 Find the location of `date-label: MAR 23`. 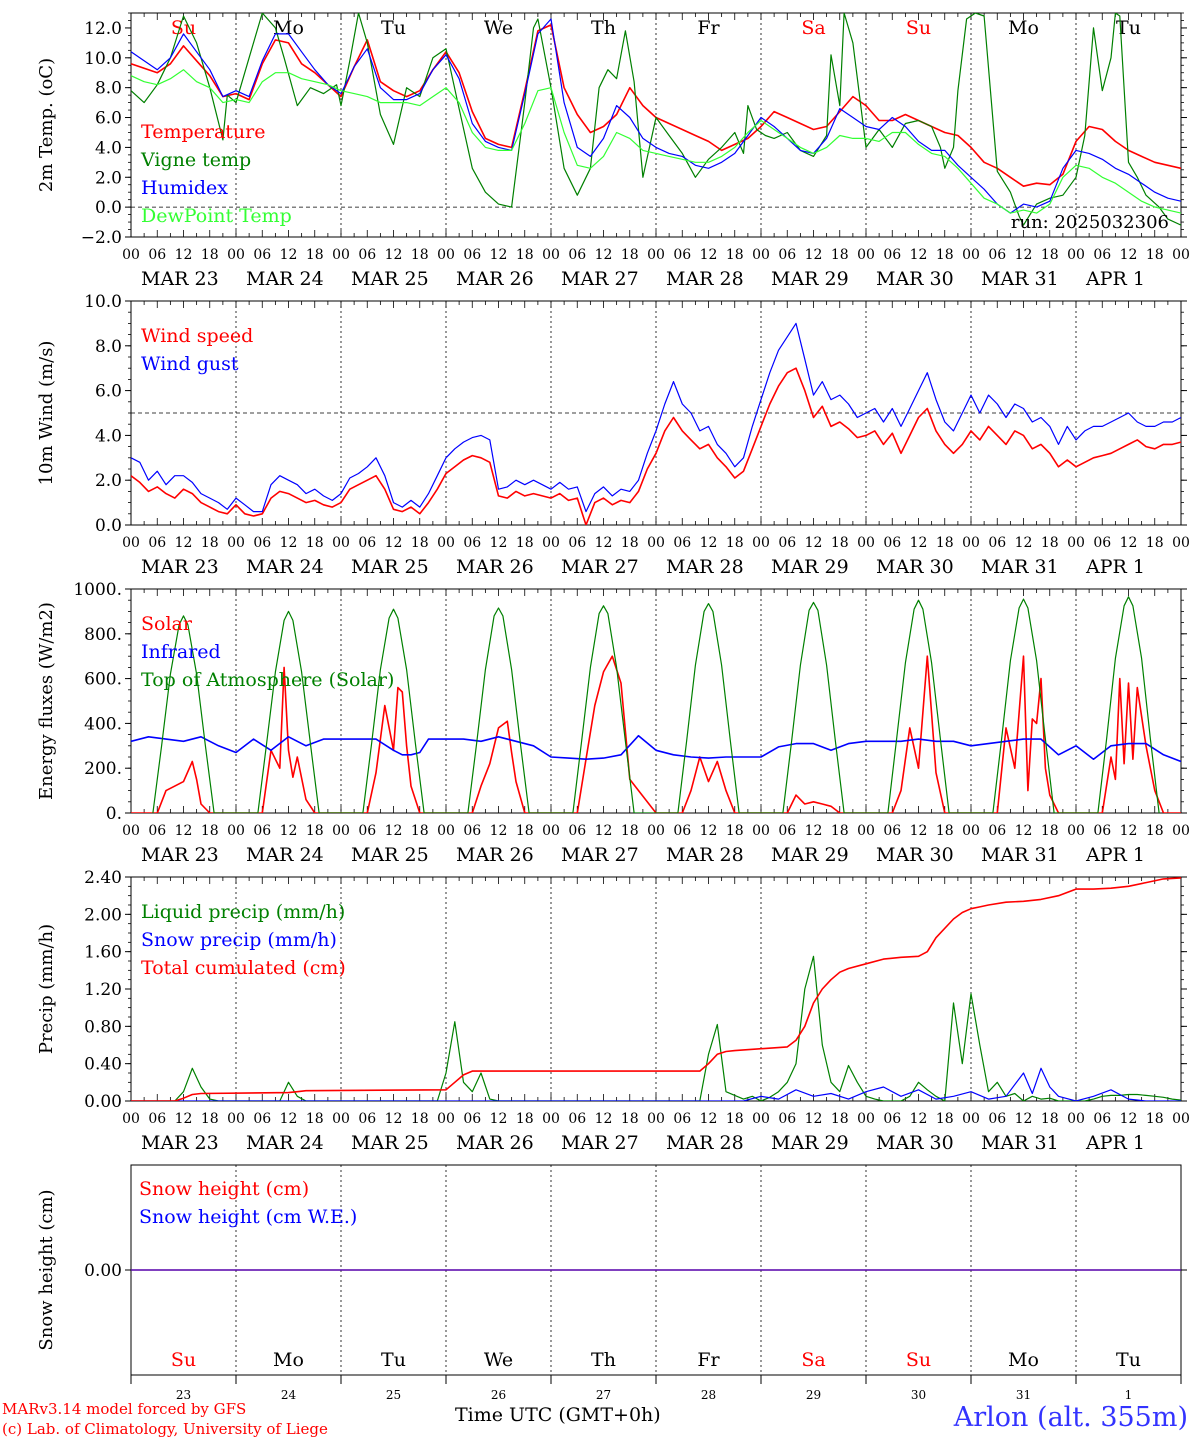

date-label: MAR 23 is located at coordinates (180, 1143).